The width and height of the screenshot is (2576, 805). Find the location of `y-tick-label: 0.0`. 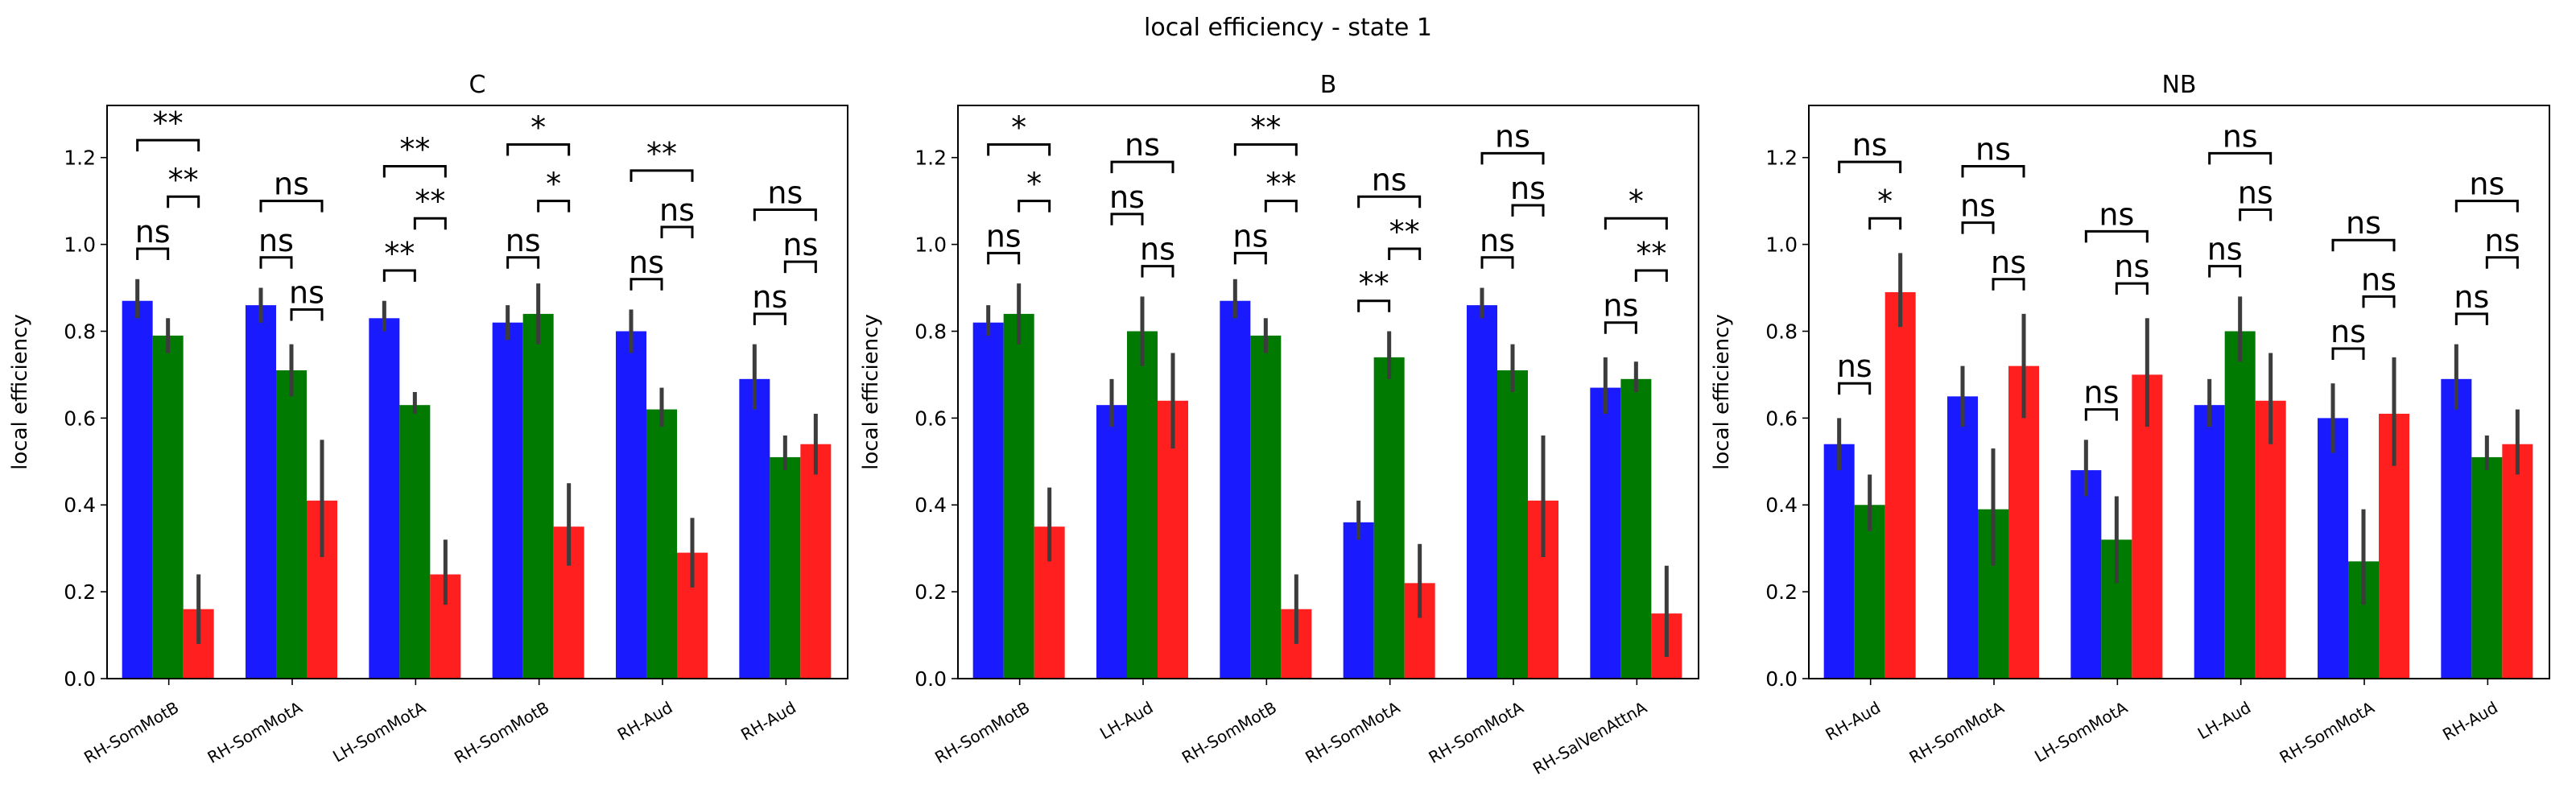

y-tick-label: 0.0 is located at coordinates (80, 679).